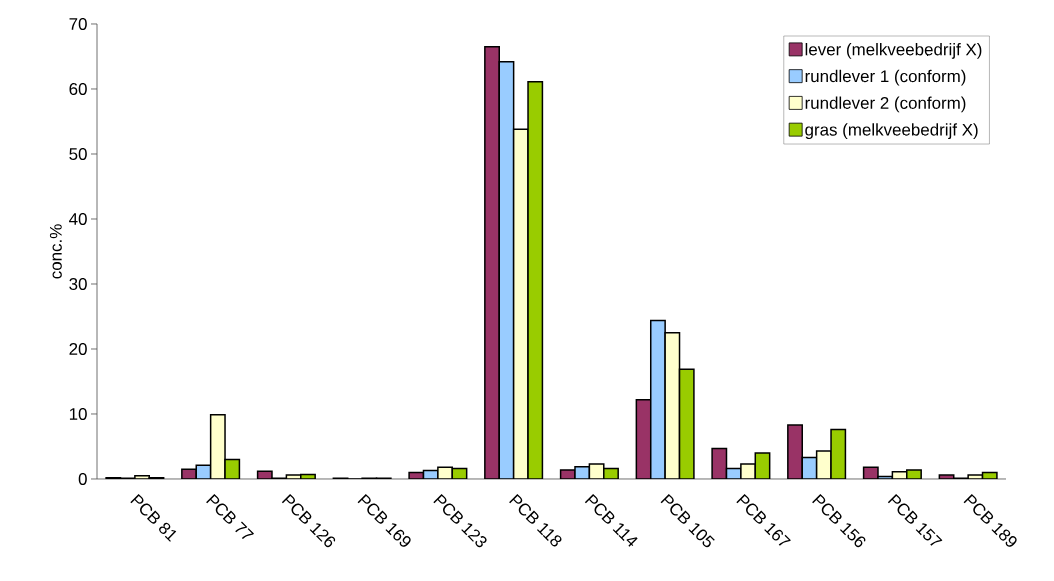 The image size is (1054, 581). What do you see at coordinates (78, 348) in the screenshot?
I see `y-tick-label: 20` at bounding box center [78, 348].